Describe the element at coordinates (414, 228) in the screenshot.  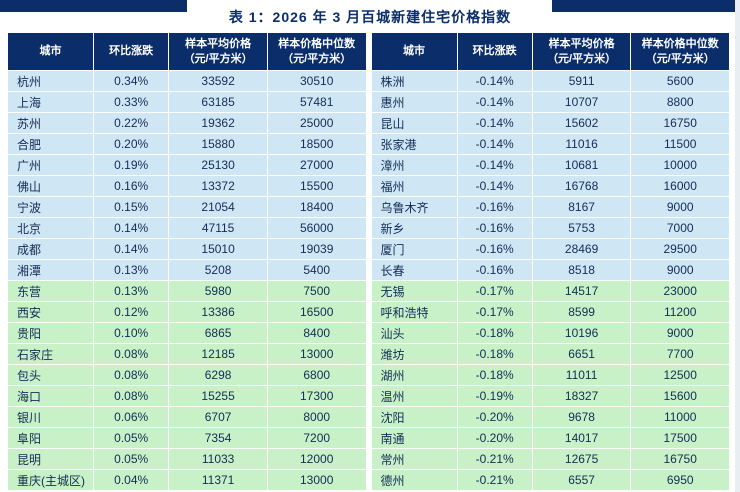
I see `cell-city: 新乡` at that location.